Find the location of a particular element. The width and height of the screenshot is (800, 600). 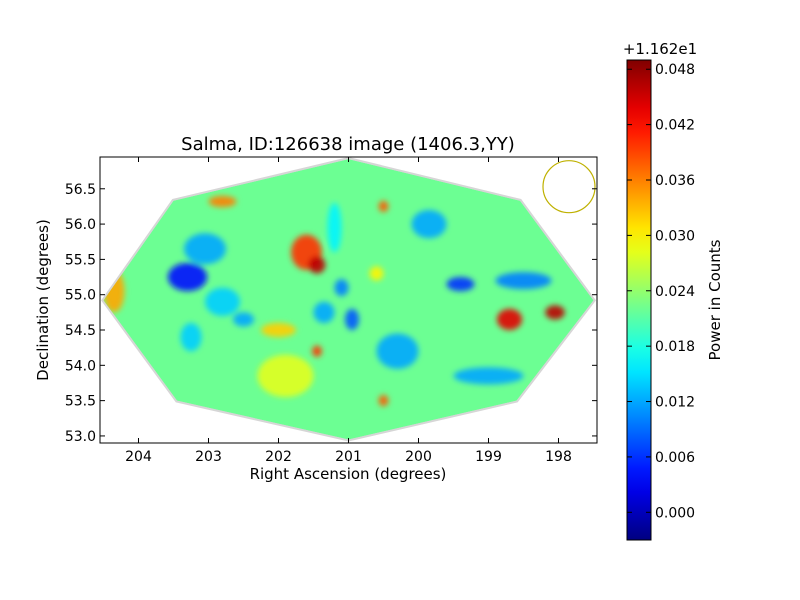

x-tick-label: 199 is located at coordinates (488, 457).